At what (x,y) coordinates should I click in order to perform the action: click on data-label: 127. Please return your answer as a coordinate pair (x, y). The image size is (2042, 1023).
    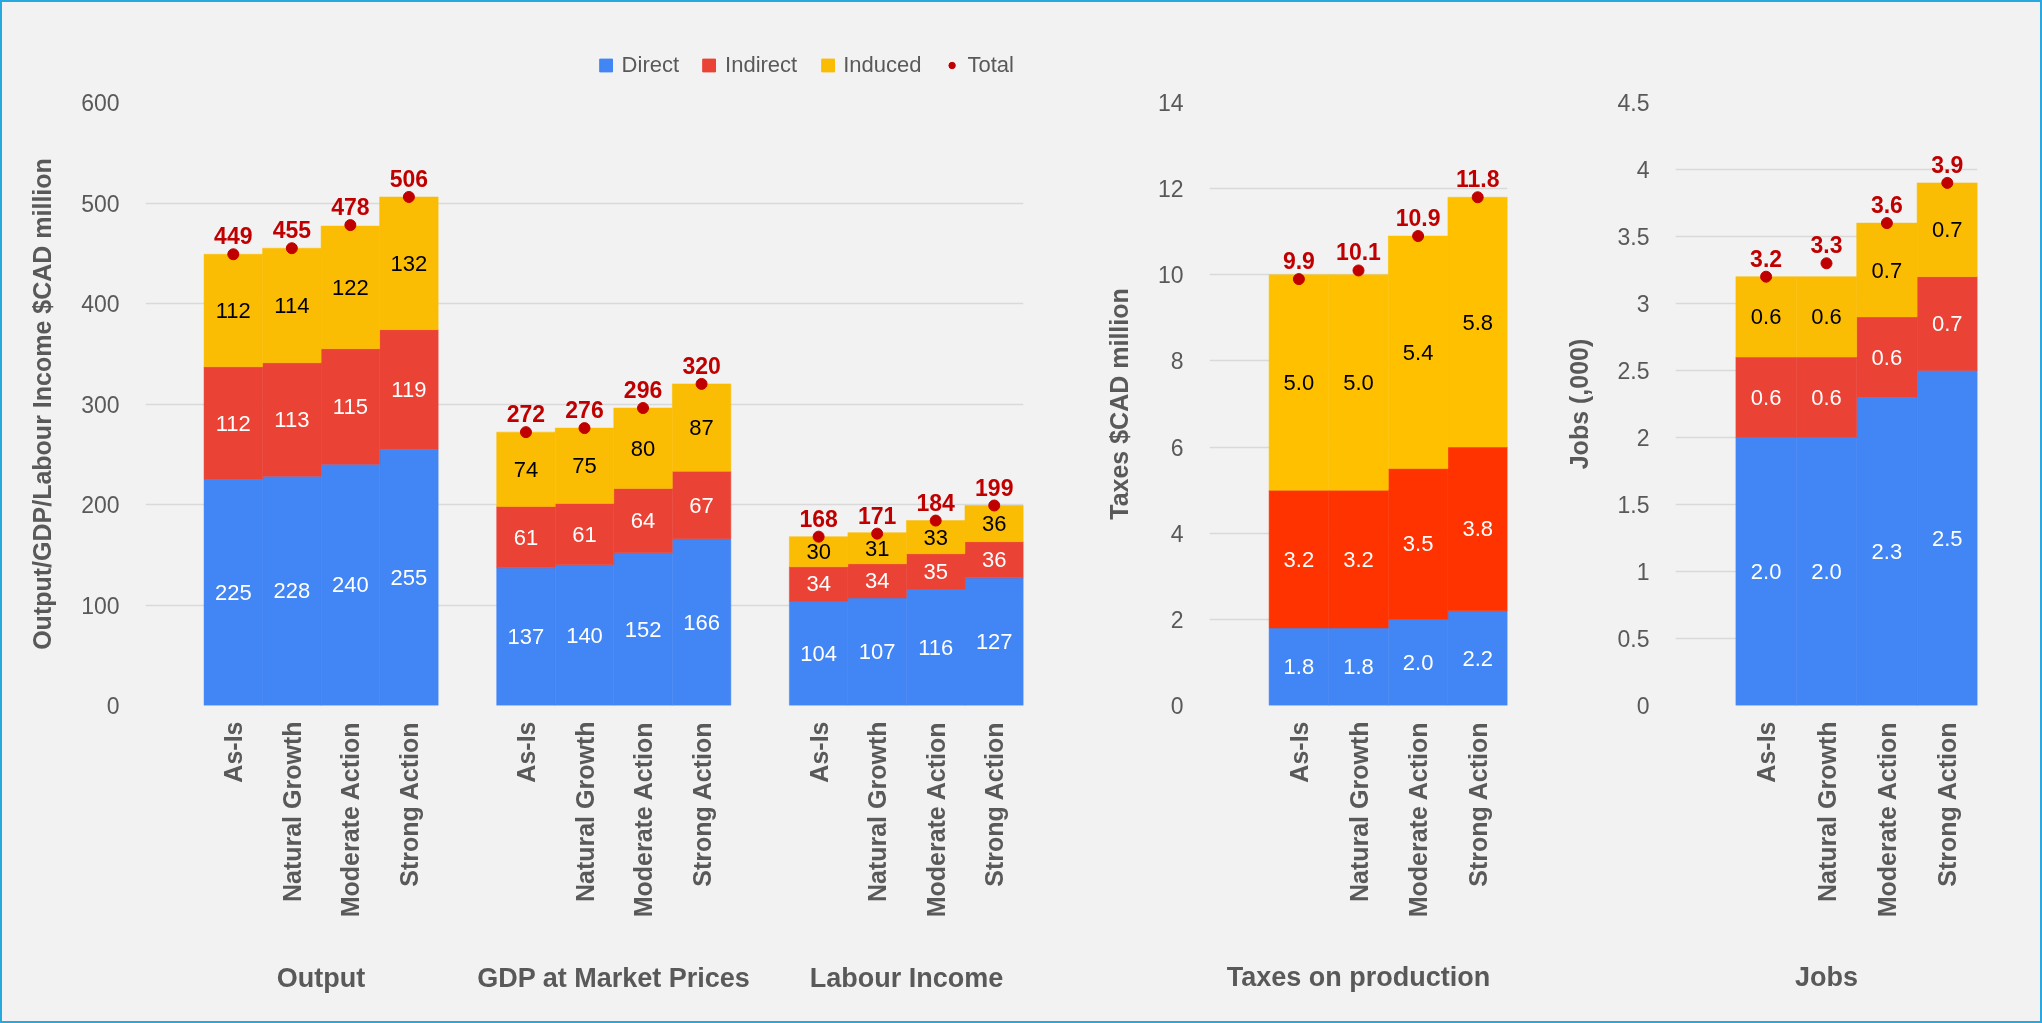
    Looking at the image, I should click on (994, 642).